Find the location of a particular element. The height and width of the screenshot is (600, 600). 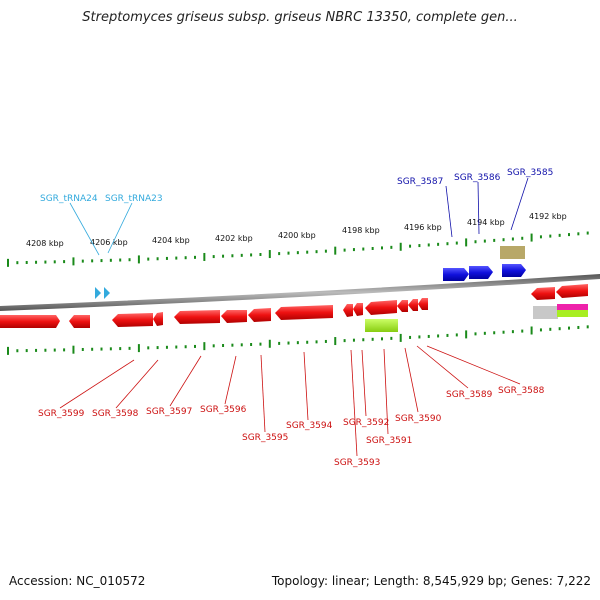

trna-label: SGR_tRNA24 is located at coordinates (69, 199).